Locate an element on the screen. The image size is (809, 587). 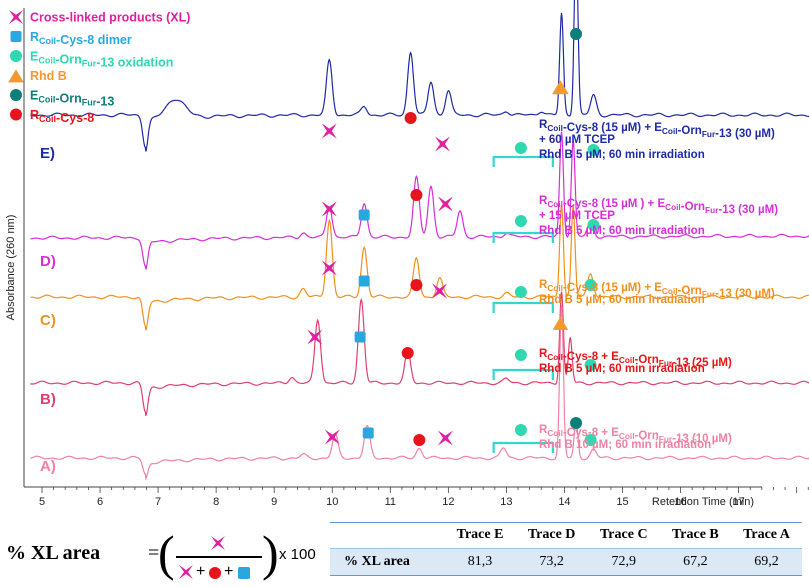
trace-label: A) is located at coordinates (48, 466).